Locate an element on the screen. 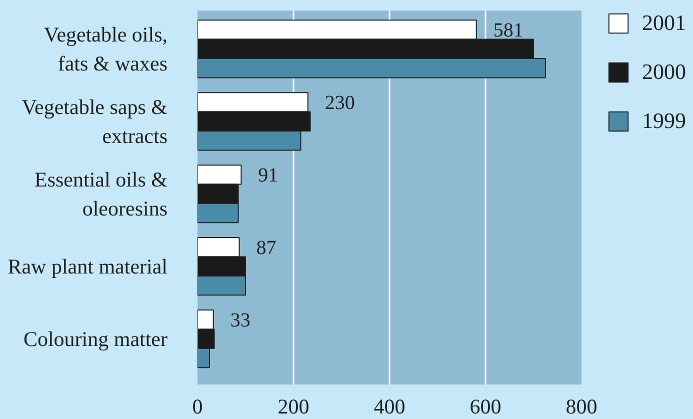  legend-label: 2001 is located at coordinates (664, 23).